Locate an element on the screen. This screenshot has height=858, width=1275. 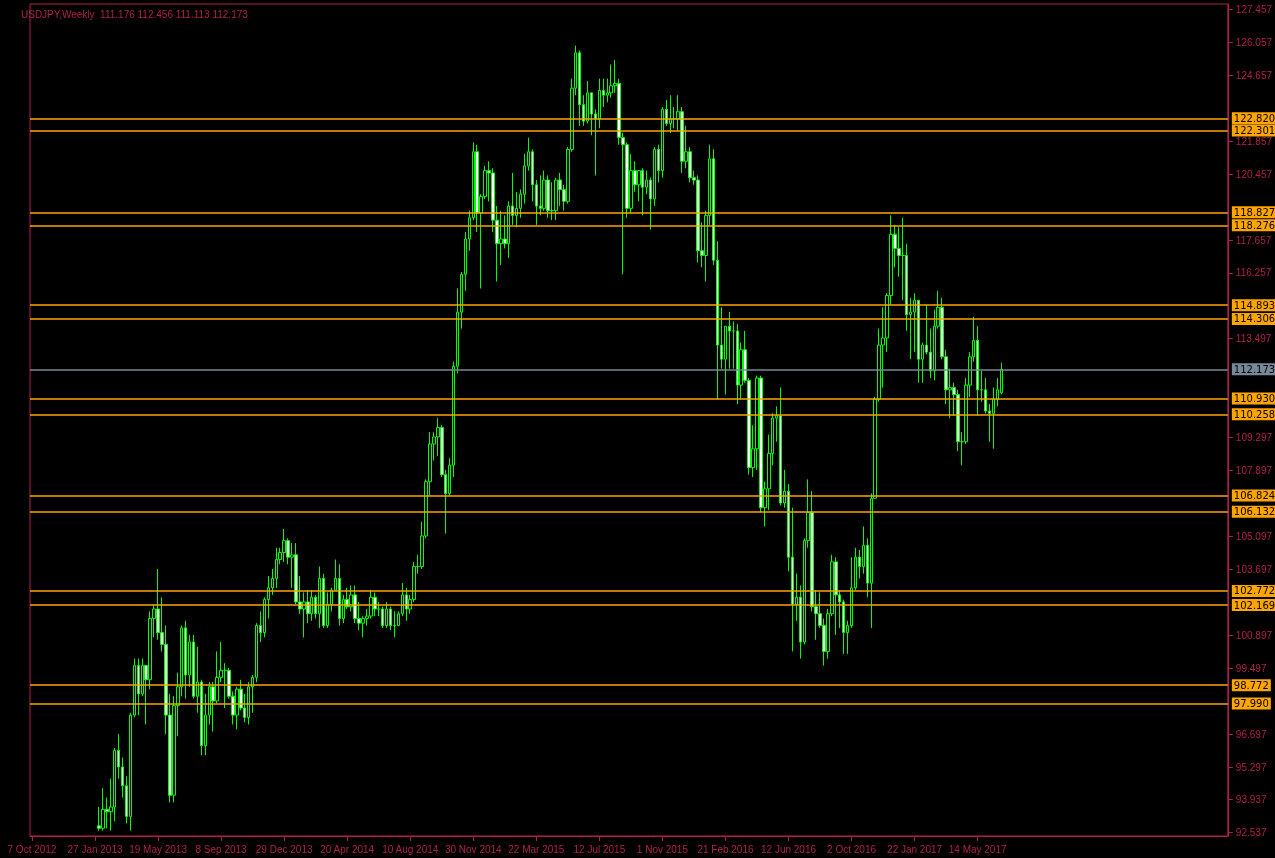
x-tick-label: 22 Mar 2015 is located at coordinates (536, 849).